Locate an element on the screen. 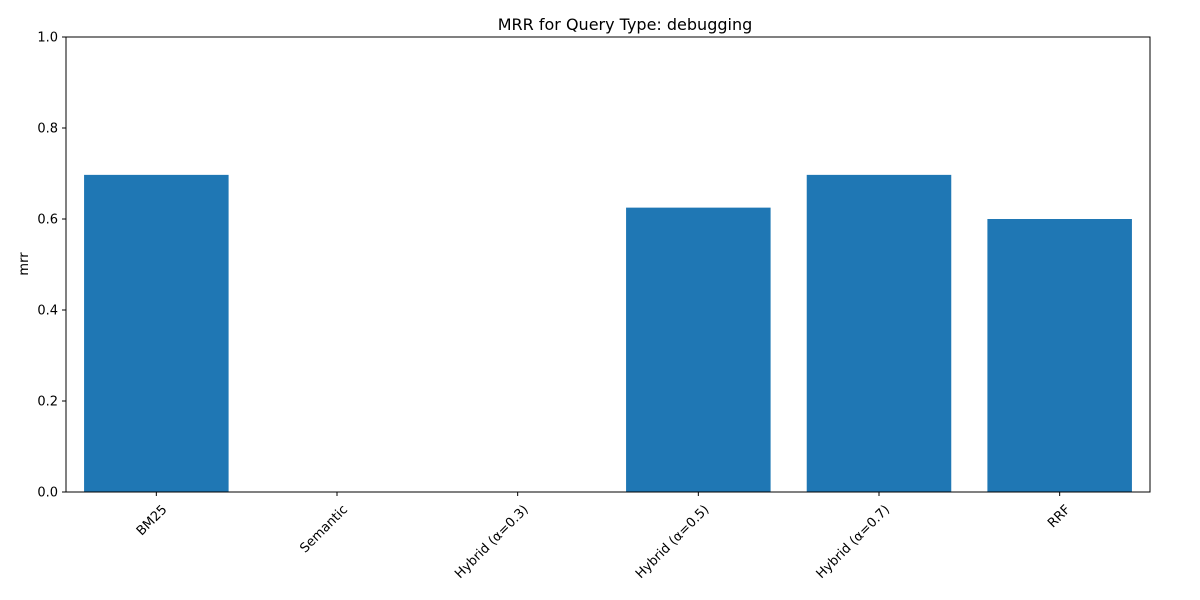 The image size is (1200, 600). y-tick-label-3: 0.6 is located at coordinates (47, 220).